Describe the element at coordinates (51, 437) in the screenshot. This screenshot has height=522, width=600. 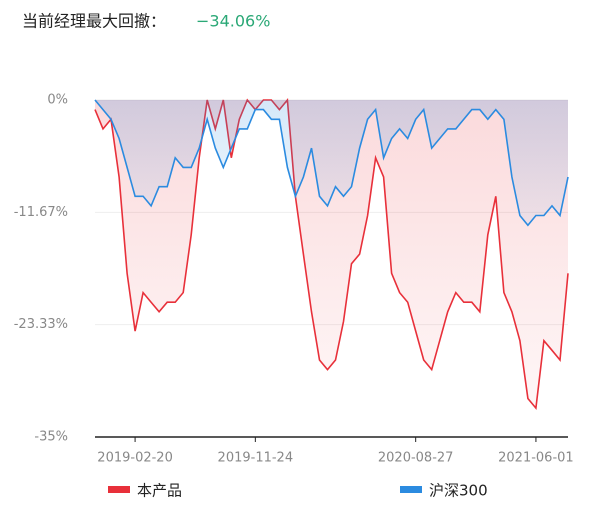
I see `y-tick-label: -35%` at that location.